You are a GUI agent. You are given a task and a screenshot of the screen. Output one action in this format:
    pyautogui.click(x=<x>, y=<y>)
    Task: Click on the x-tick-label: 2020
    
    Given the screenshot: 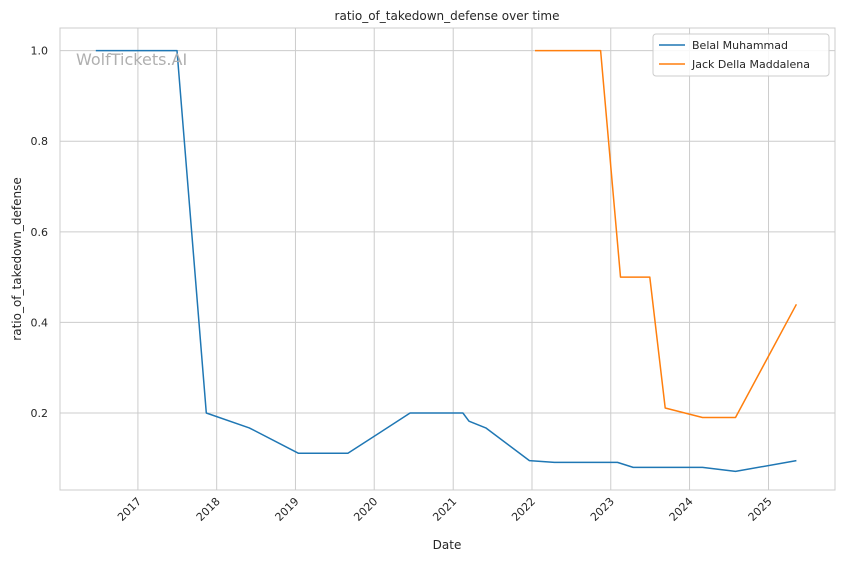 What is the action you would take?
    pyautogui.click(x=365, y=509)
    